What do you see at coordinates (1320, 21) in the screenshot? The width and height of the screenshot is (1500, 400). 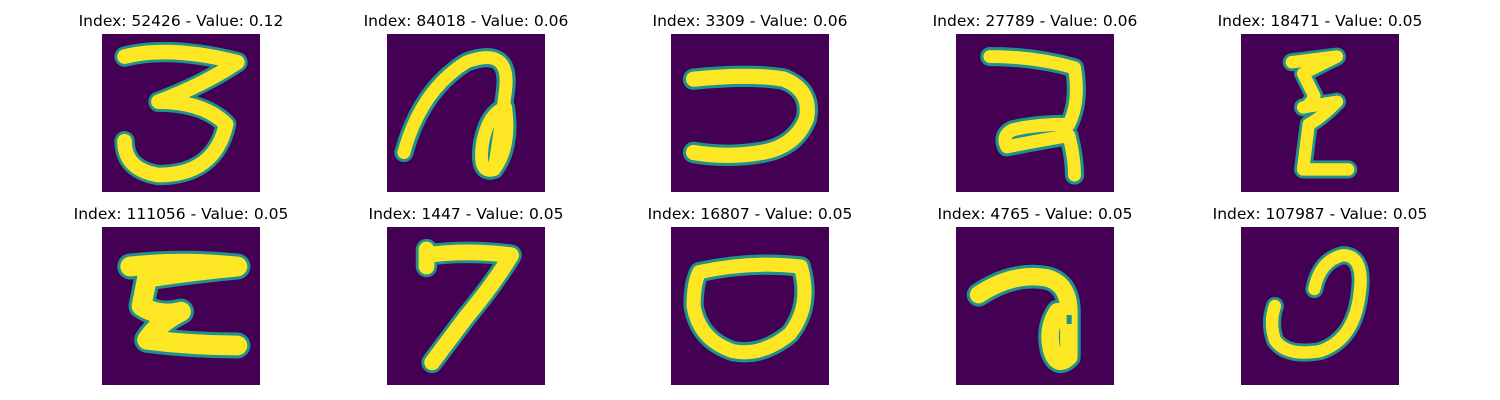 I see `panel-title: Index: 18471 - Value: 0.05` at bounding box center [1320, 21].